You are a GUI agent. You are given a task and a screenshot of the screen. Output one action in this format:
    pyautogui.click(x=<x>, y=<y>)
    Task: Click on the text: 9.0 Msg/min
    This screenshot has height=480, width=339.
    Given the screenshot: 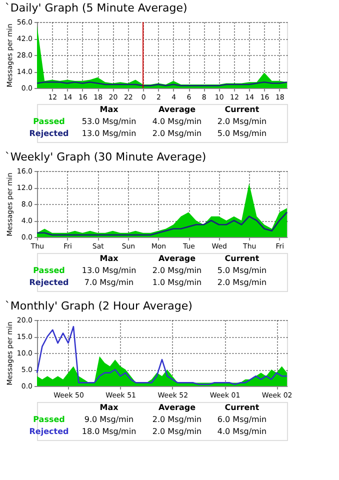 What is the action you would take?
    pyautogui.click(x=109, y=419)
    